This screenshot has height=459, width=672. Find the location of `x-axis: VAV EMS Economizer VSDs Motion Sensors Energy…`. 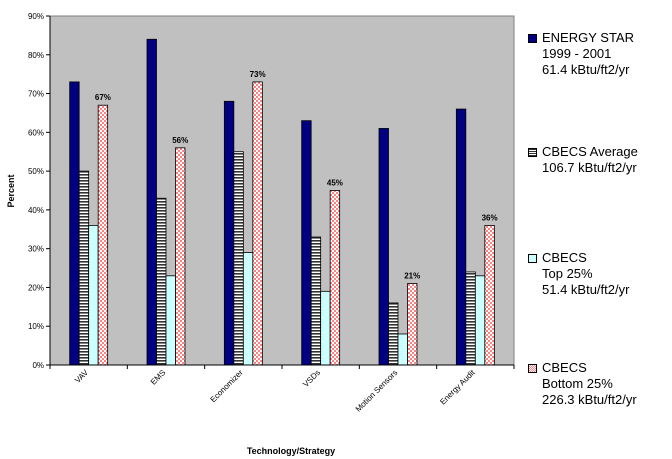

x-axis: VAV EMS Economizer VSDs Motion Sensors Energy… is located at coordinates (282, 389).